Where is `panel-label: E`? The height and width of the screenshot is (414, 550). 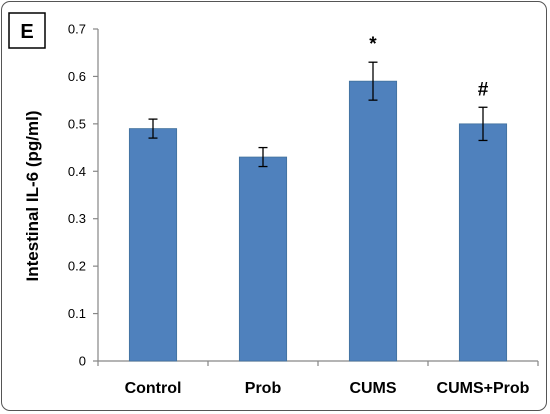
panel-label: E is located at coordinates (26, 32).